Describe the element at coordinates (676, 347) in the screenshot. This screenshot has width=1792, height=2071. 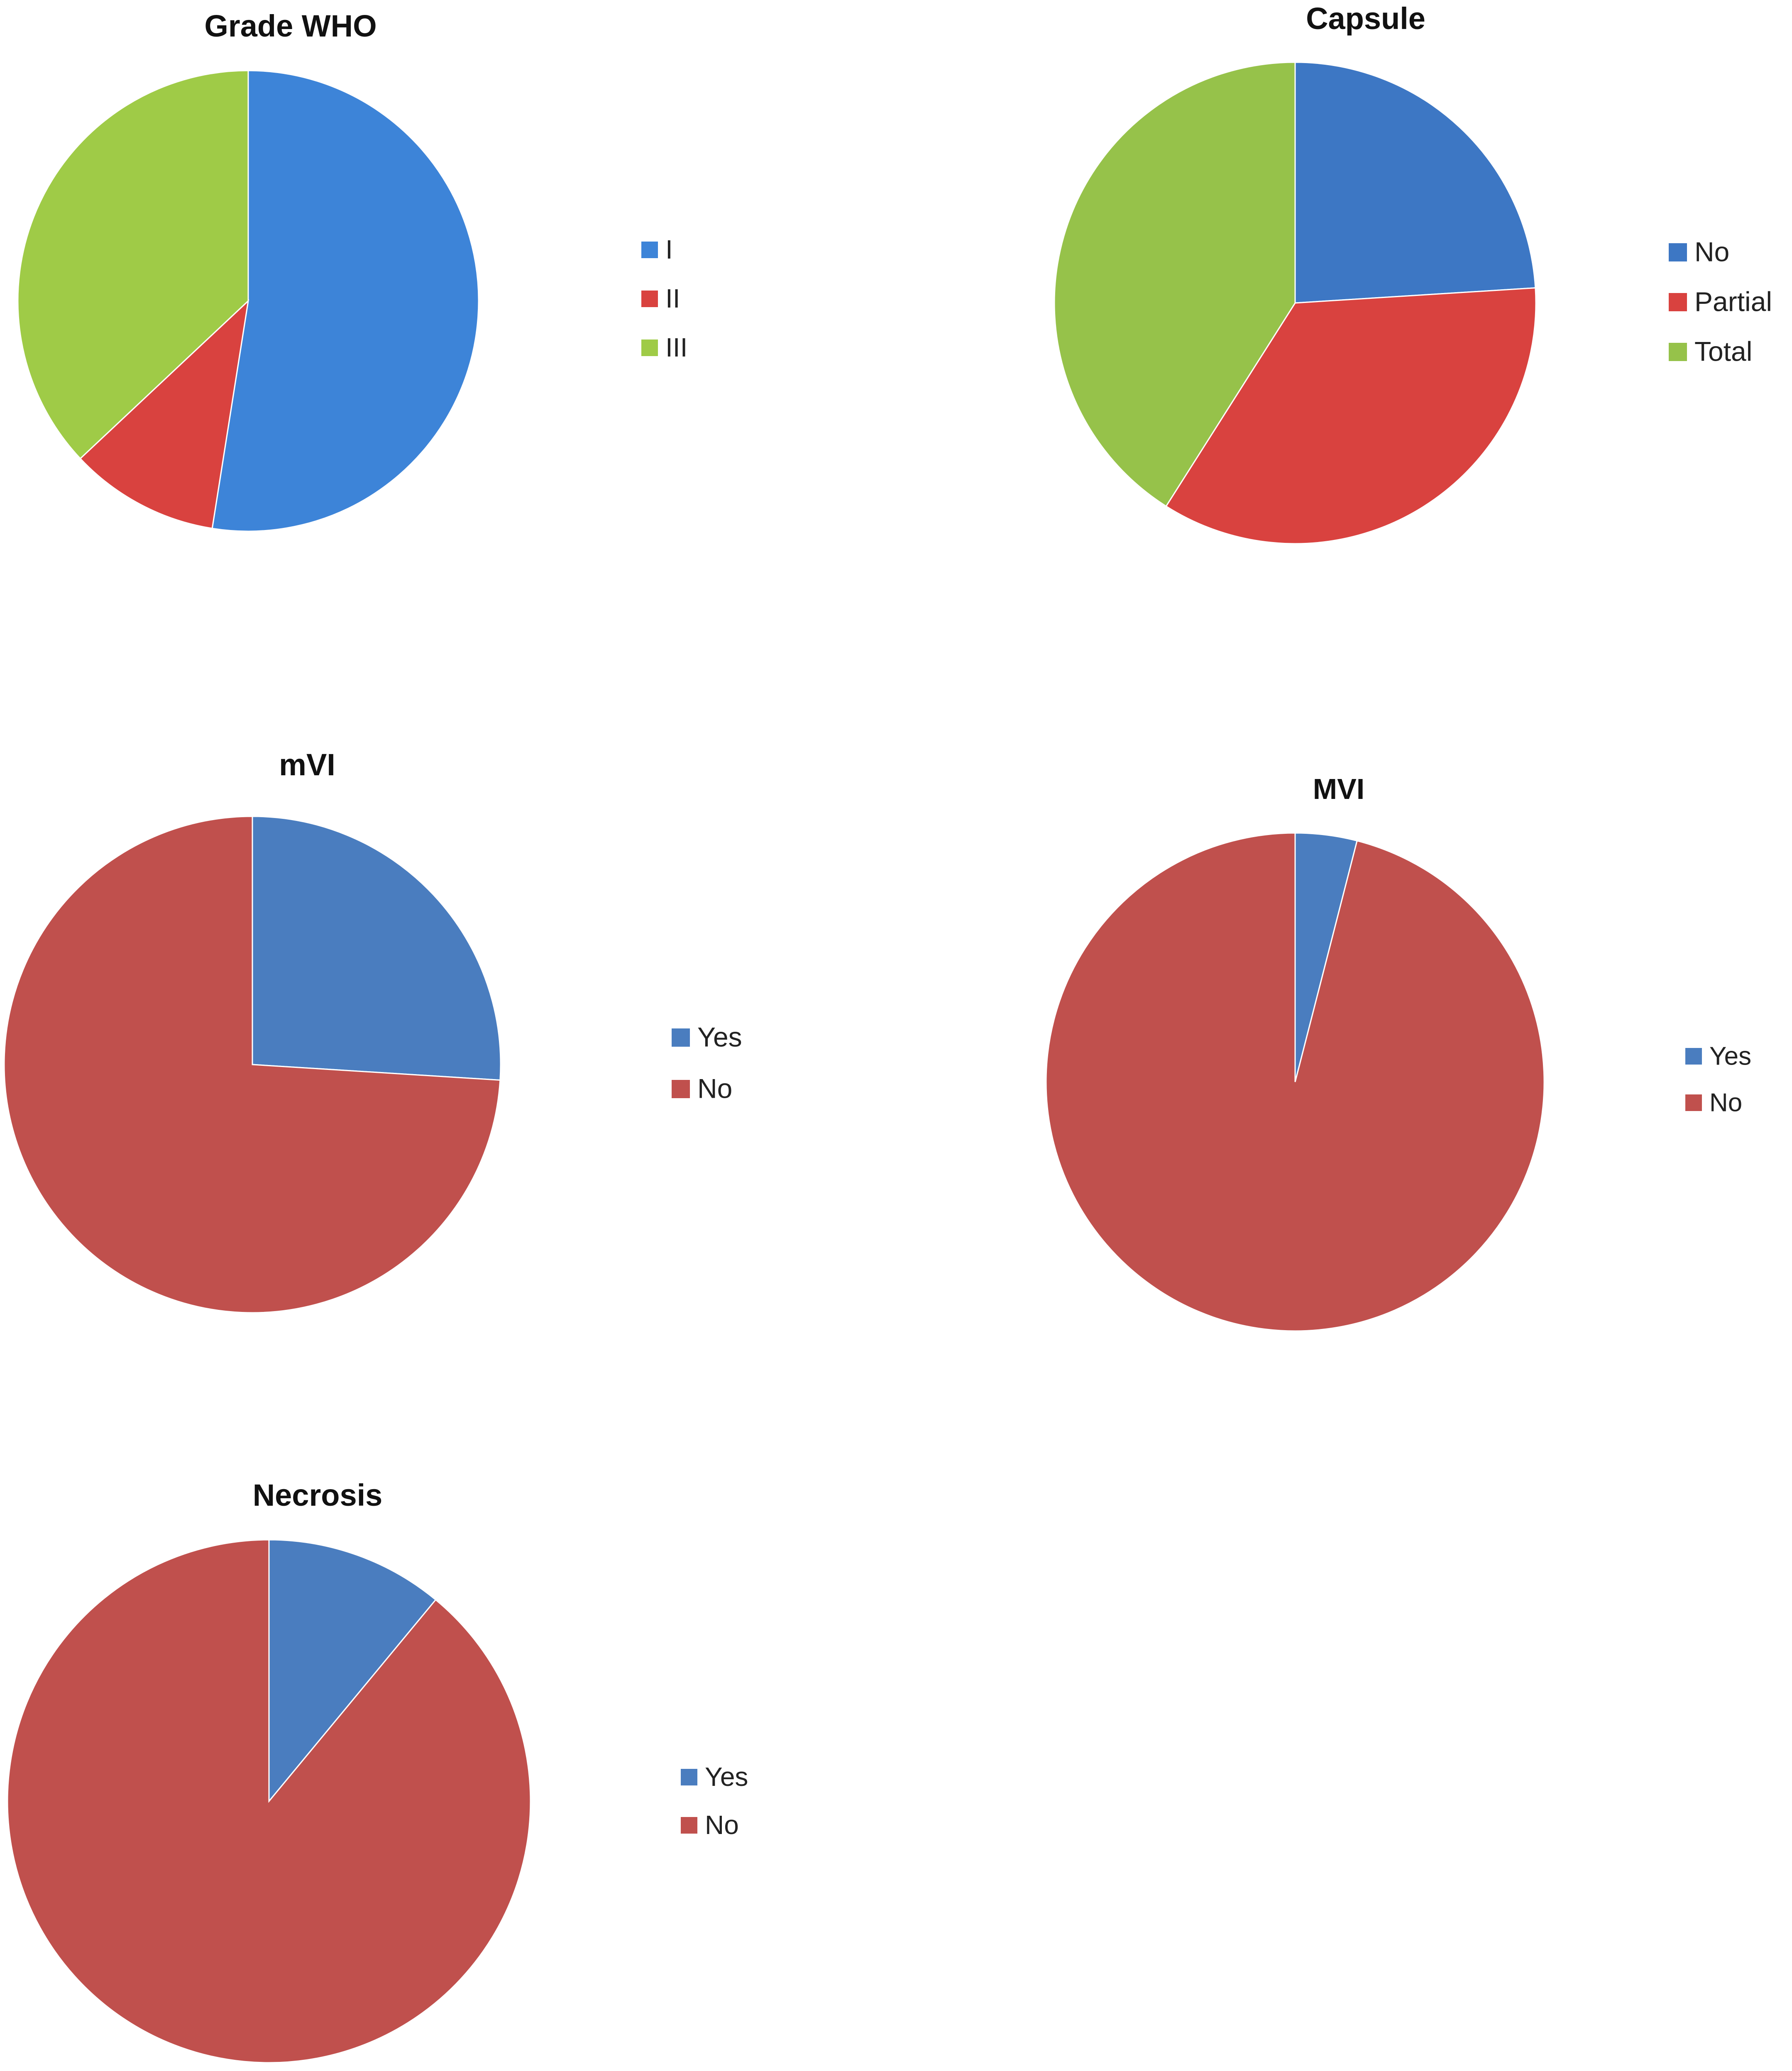
I see `legend-label-iii: III` at that location.